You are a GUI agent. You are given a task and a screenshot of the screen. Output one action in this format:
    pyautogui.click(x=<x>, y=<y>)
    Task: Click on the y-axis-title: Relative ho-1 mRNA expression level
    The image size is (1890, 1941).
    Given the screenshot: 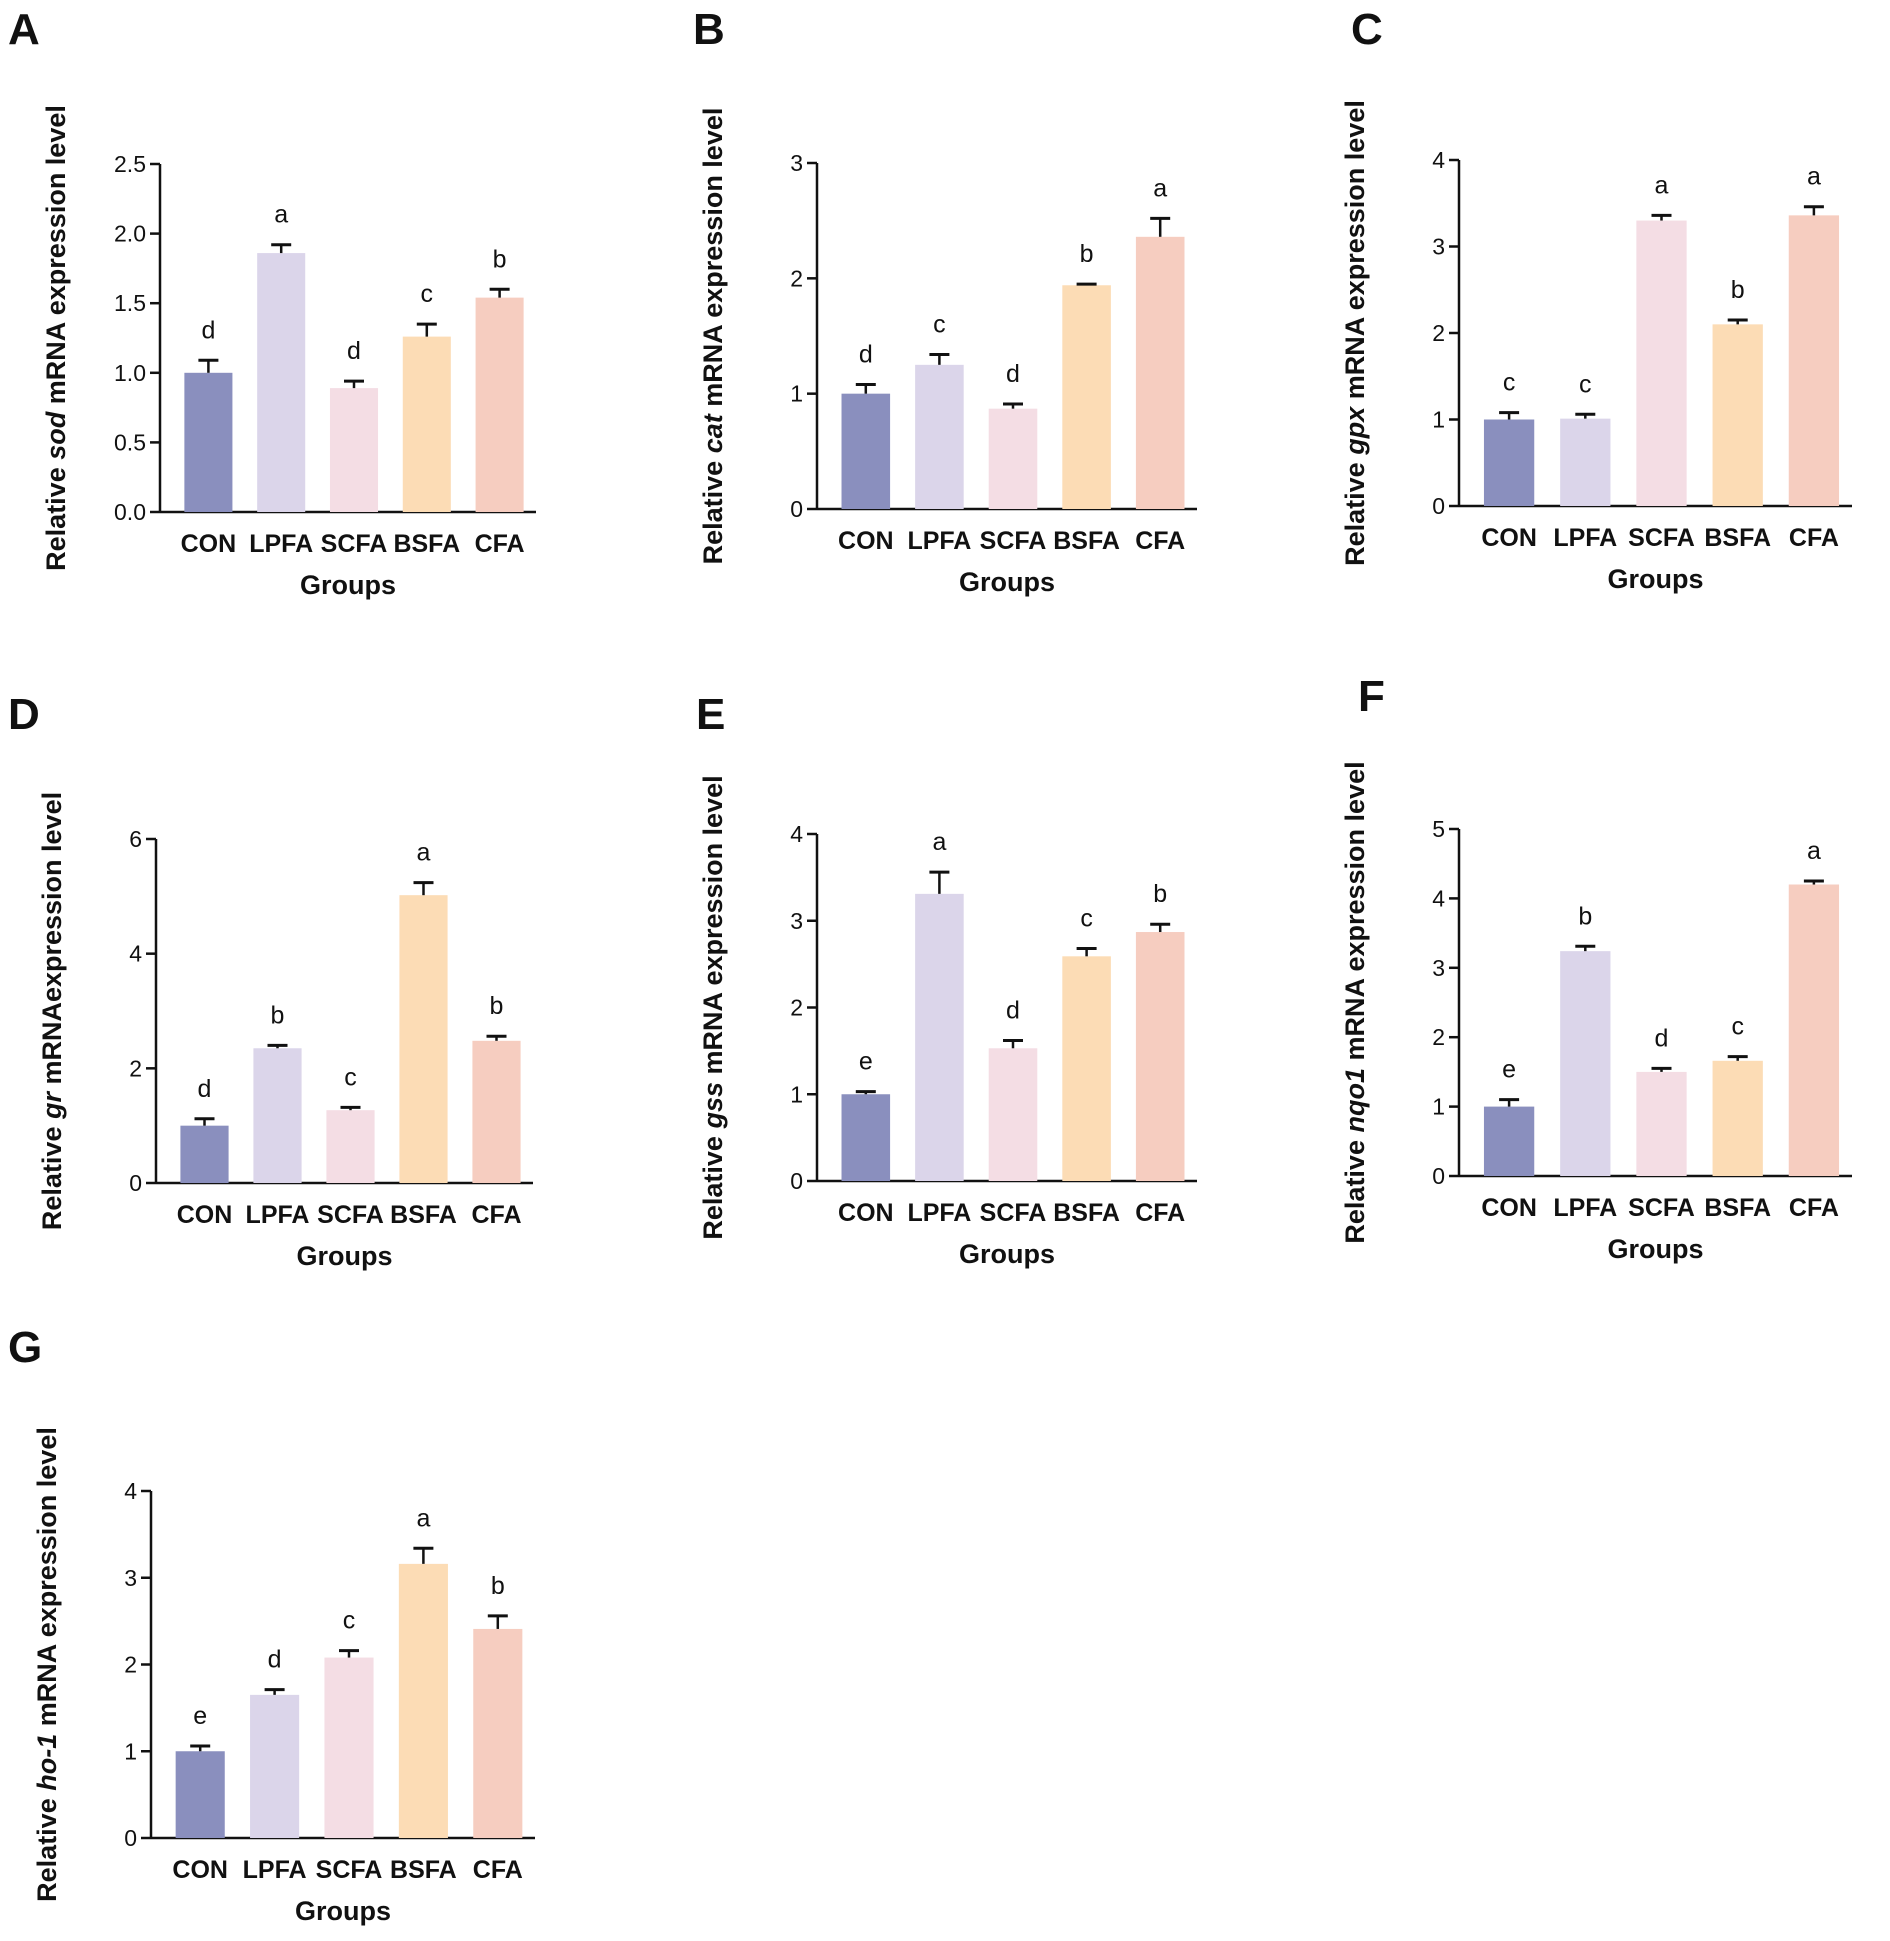 What is the action you would take?
    pyautogui.click(x=47, y=1664)
    